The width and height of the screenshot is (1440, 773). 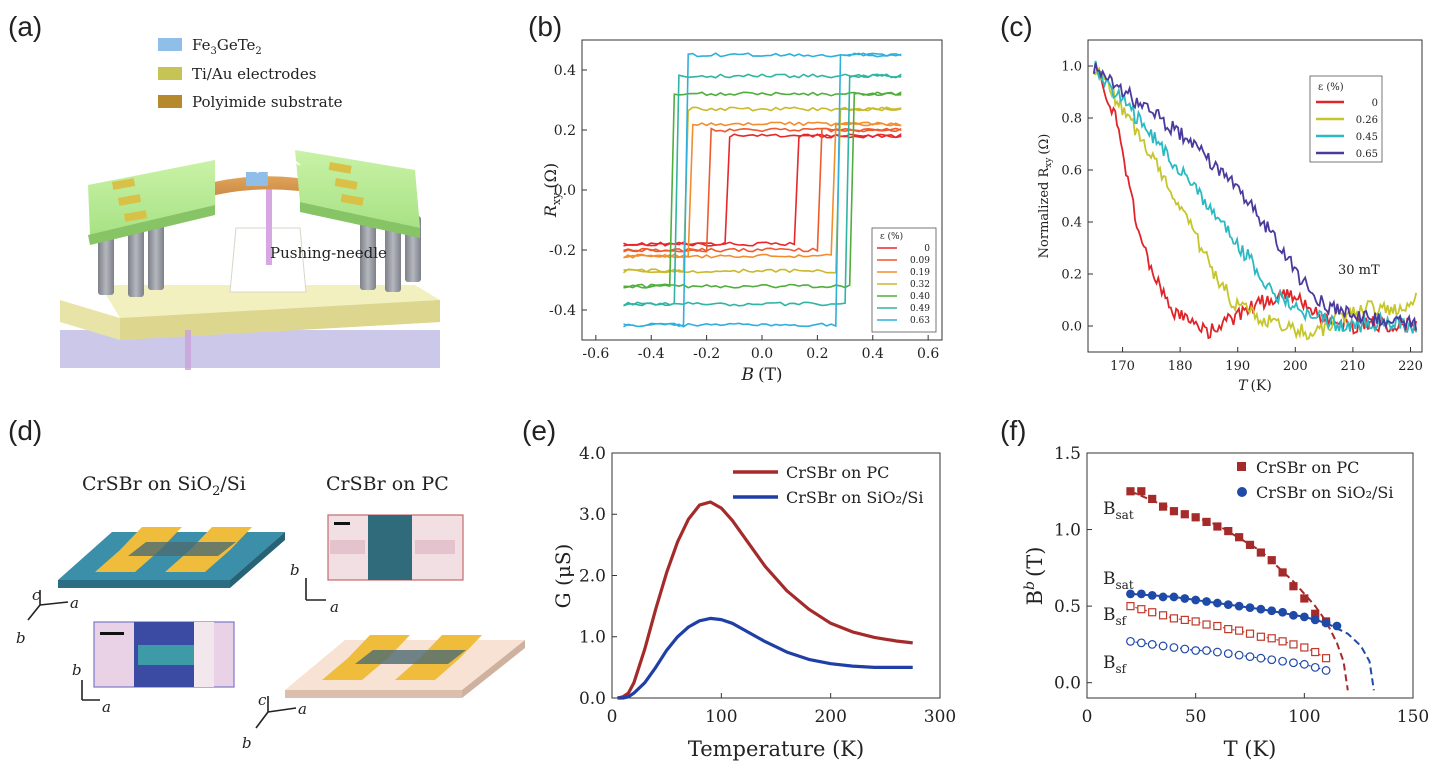 What do you see at coordinates (302, 709) in the screenshot?
I see `axis-a-br: a` at bounding box center [302, 709].